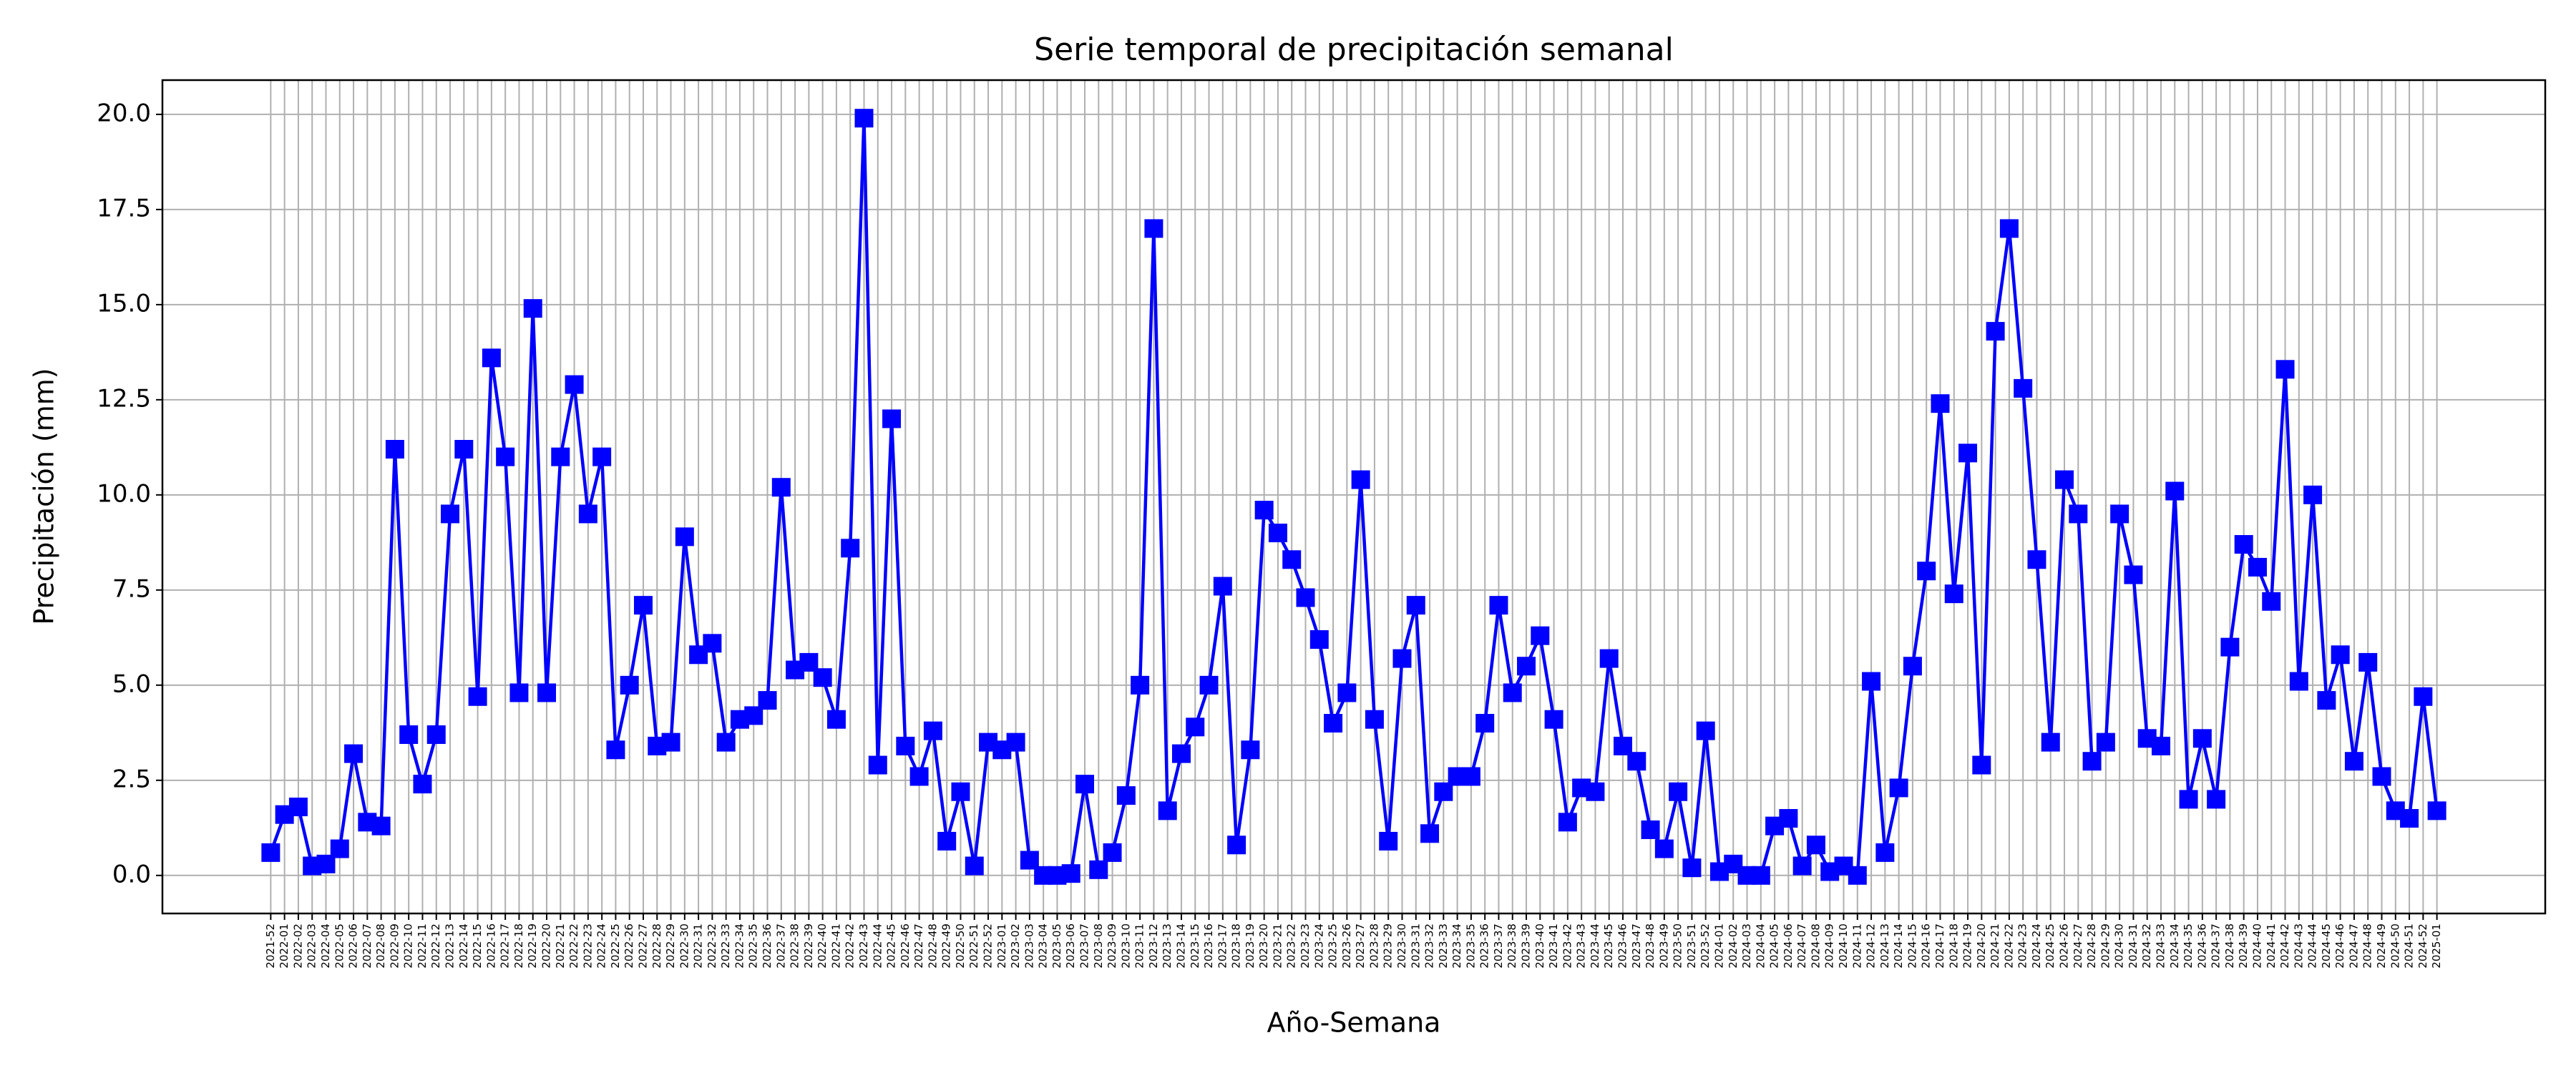 The image size is (2576, 1073). Describe the element at coordinates (670, 946) in the screenshot. I see `x-tick-label: 2022-29` at that location.